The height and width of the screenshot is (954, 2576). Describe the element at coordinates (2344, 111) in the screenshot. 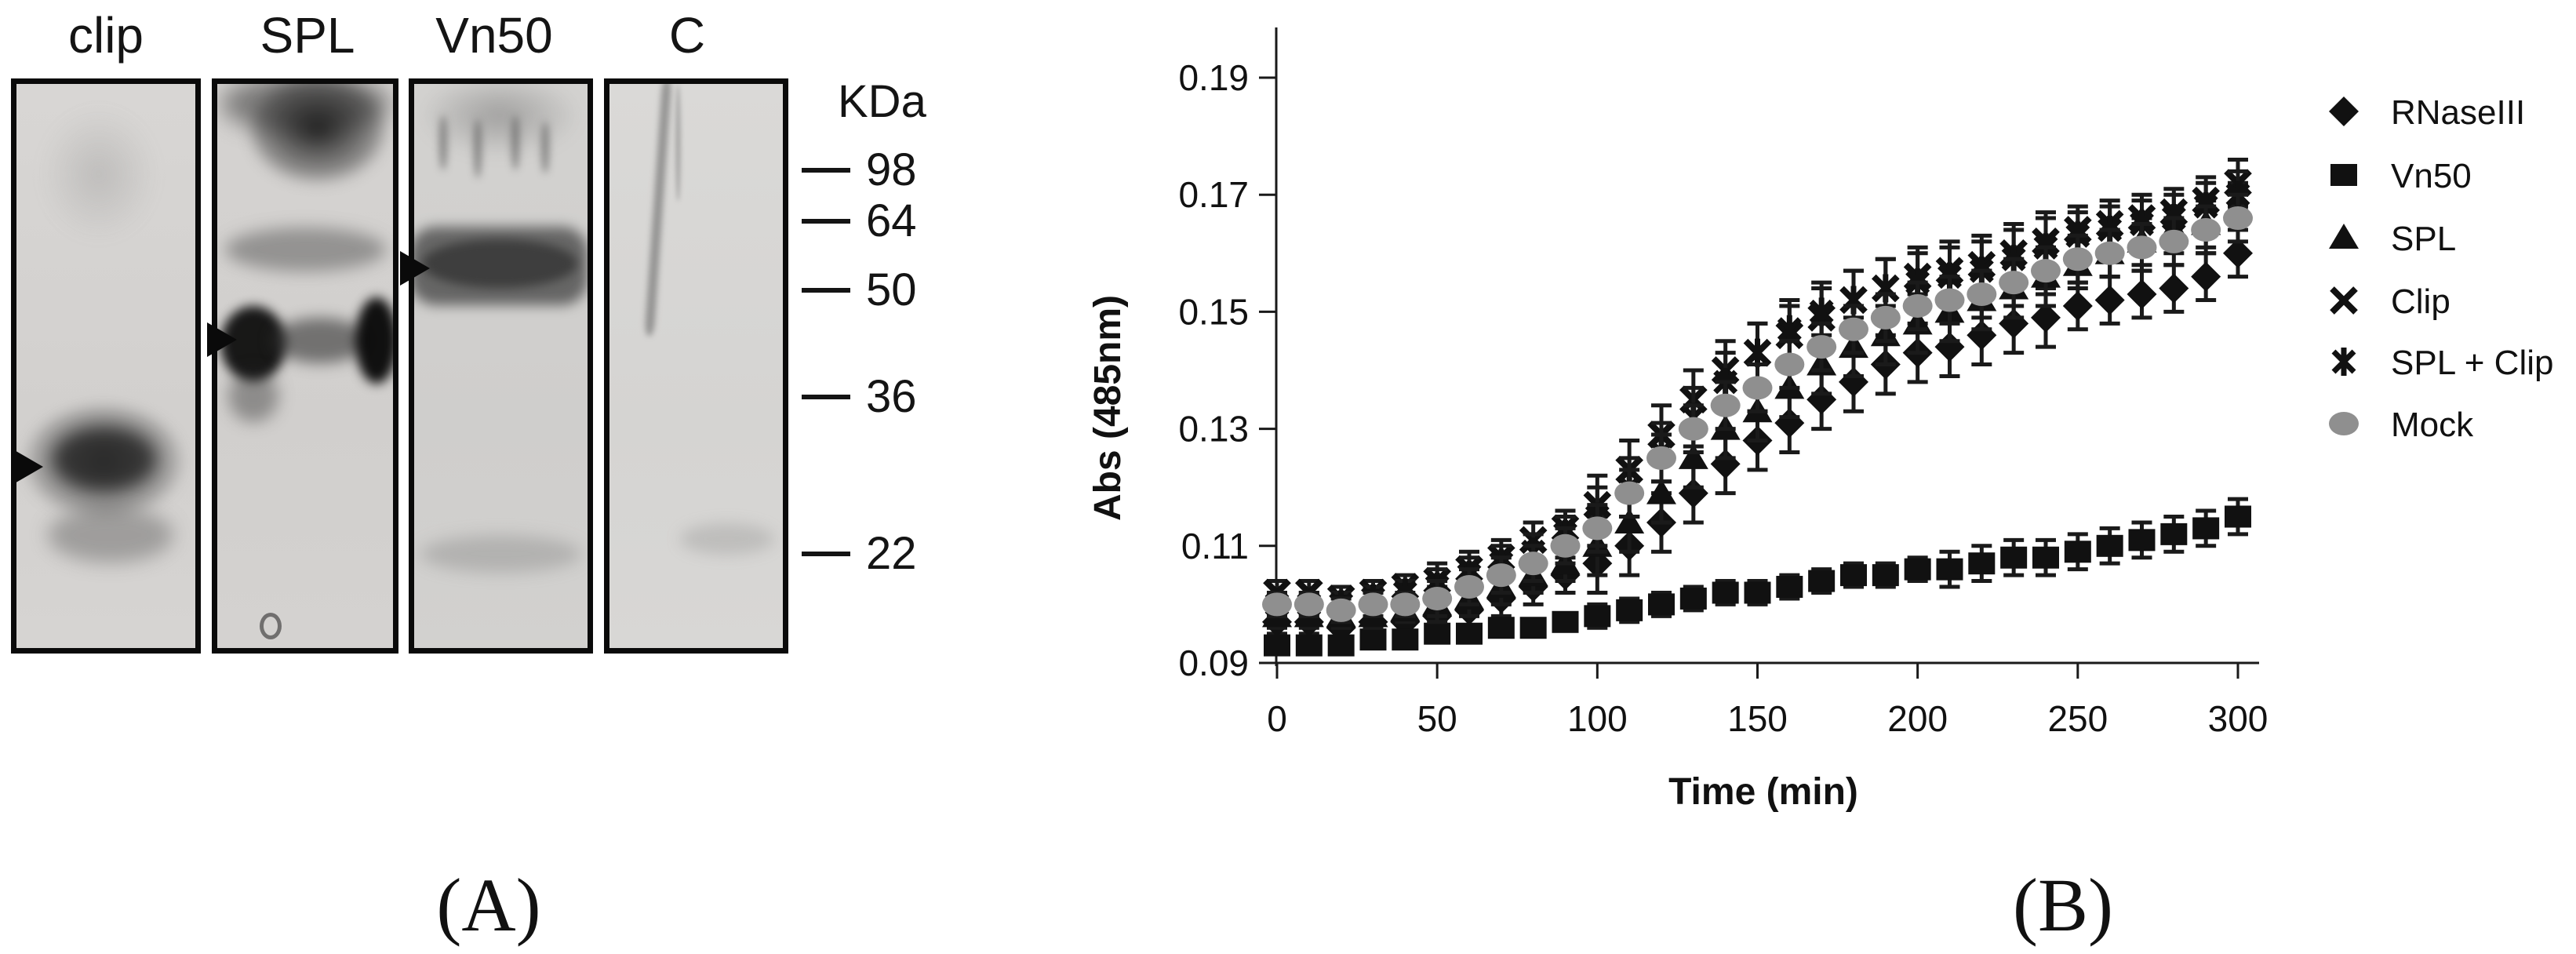

I see `legend-marker-diamond` at that location.